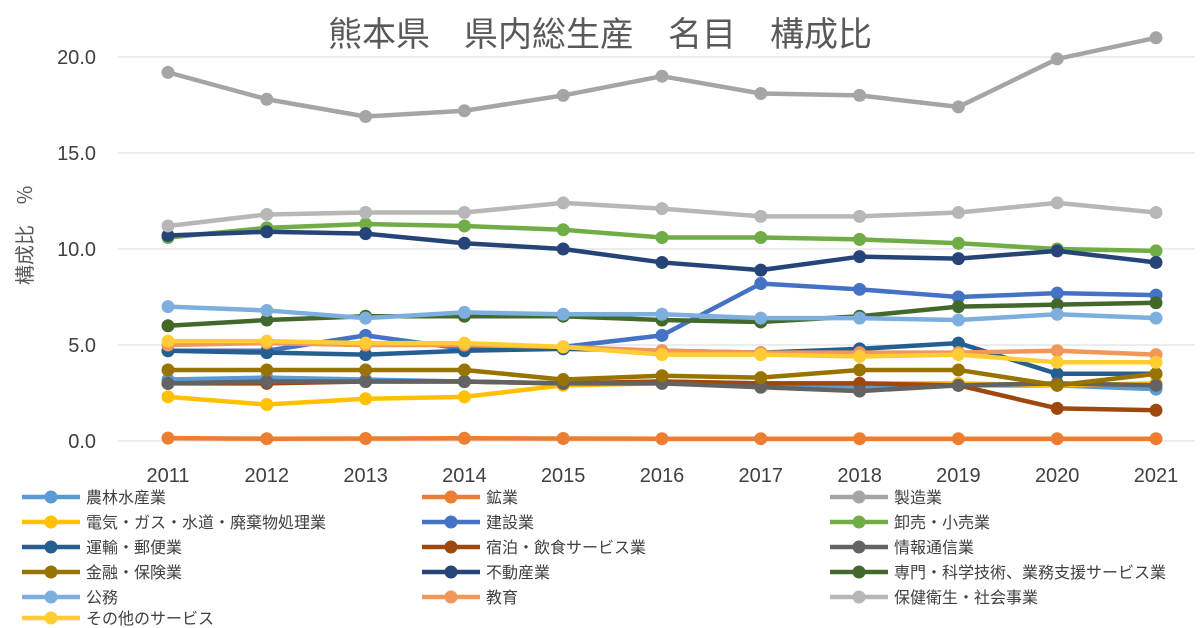 Image resolution: width=1200 pixels, height=628 pixels. What do you see at coordinates (94, 497) in the screenshot?
I see `legend-item: 農林水産業` at bounding box center [94, 497].